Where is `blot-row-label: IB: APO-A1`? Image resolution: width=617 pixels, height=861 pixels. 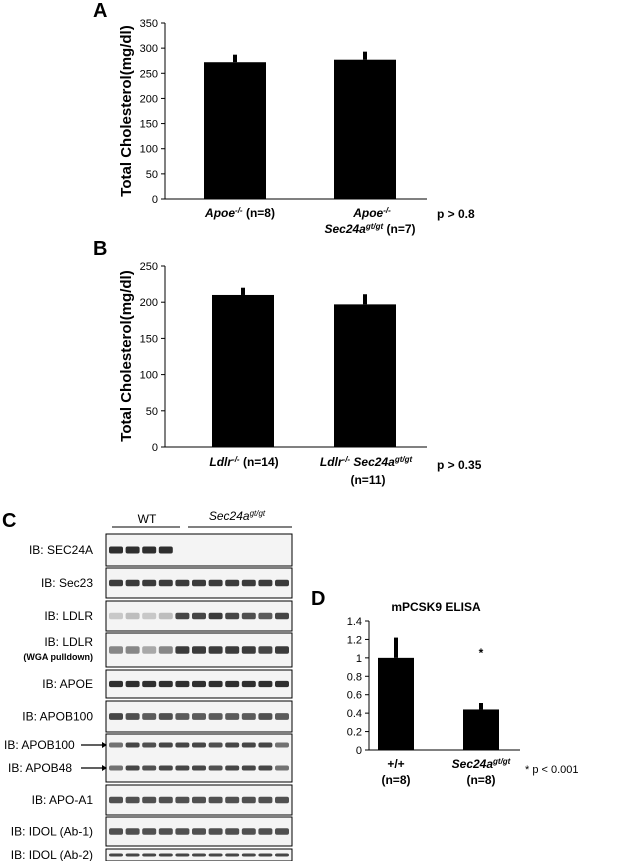
blot-row-label: IB: APO-A1 is located at coordinates (63, 800).